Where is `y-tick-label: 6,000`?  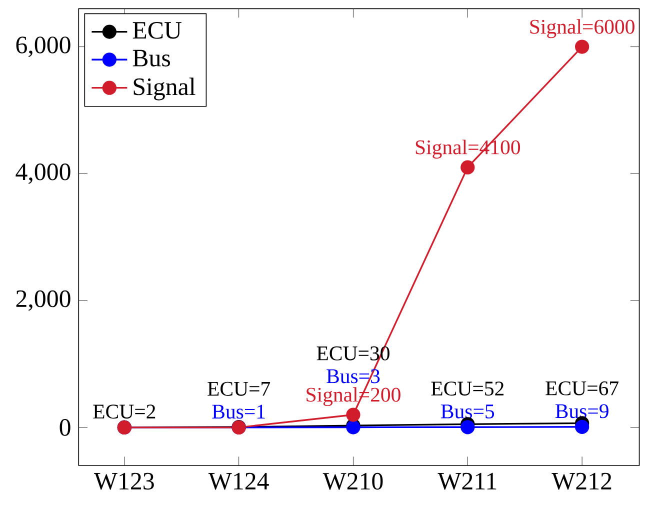 y-tick-label: 6,000 is located at coordinates (43, 46).